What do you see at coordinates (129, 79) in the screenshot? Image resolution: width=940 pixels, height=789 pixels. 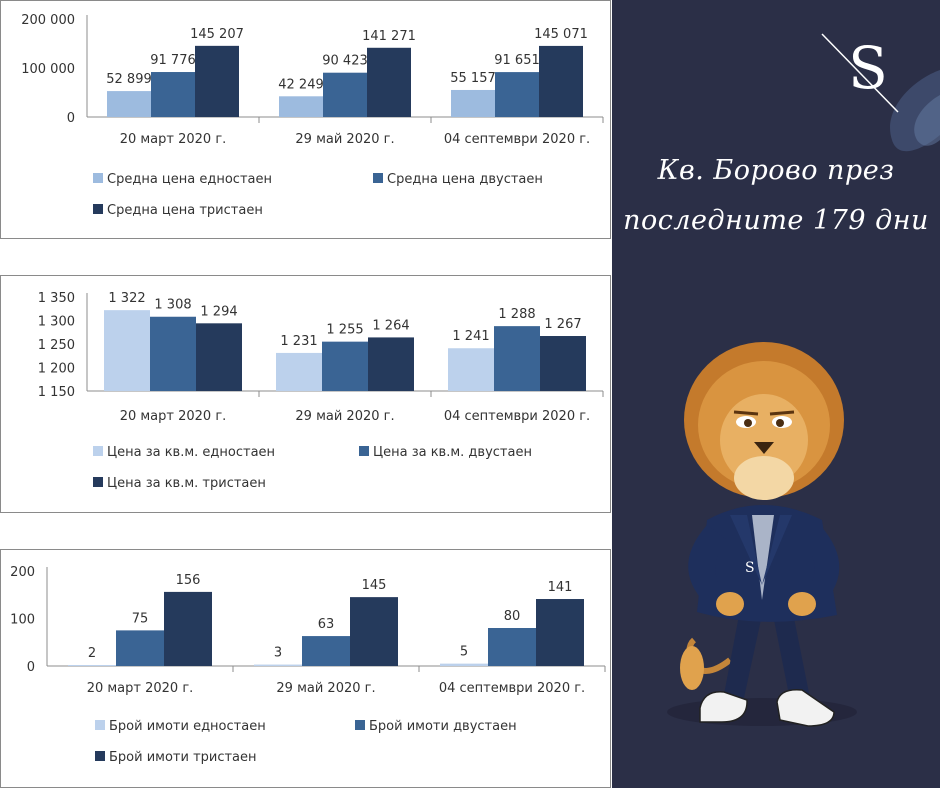 I see `avg-price-data-label: 52 899` at bounding box center [129, 79].